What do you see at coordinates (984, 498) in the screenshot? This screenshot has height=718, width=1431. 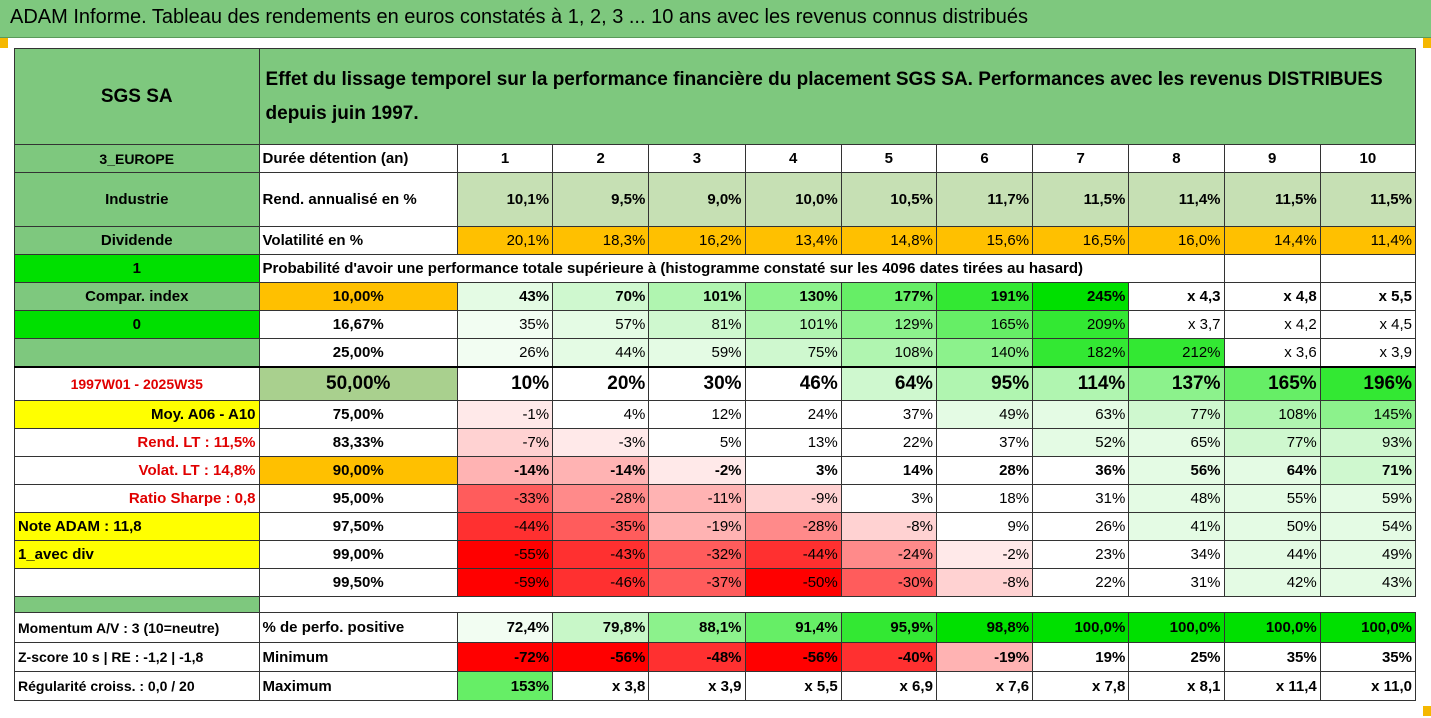 I see `distribution-value: 18%` at bounding box center [984, 498].